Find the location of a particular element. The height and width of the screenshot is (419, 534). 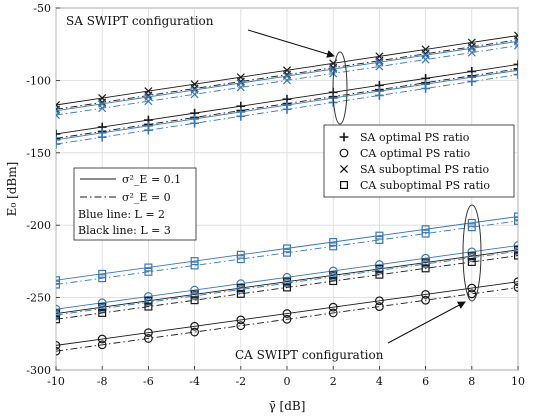

x-tick-label: 6 is located at coordinates (425, 381).